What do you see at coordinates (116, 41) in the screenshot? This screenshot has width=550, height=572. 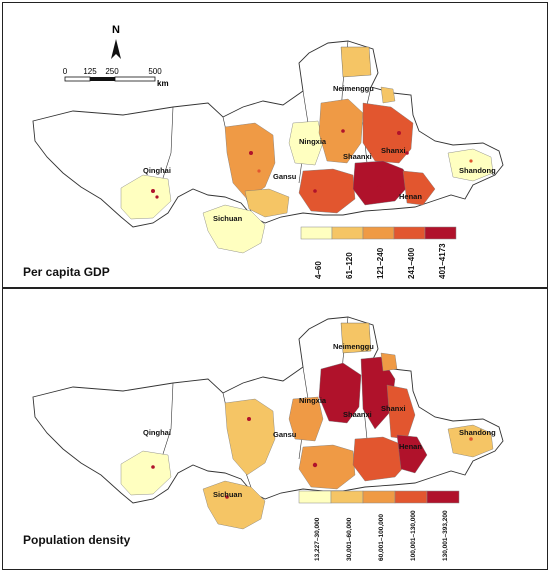 I see `north-arrow-icon: N` at bounding box center [116, 41].